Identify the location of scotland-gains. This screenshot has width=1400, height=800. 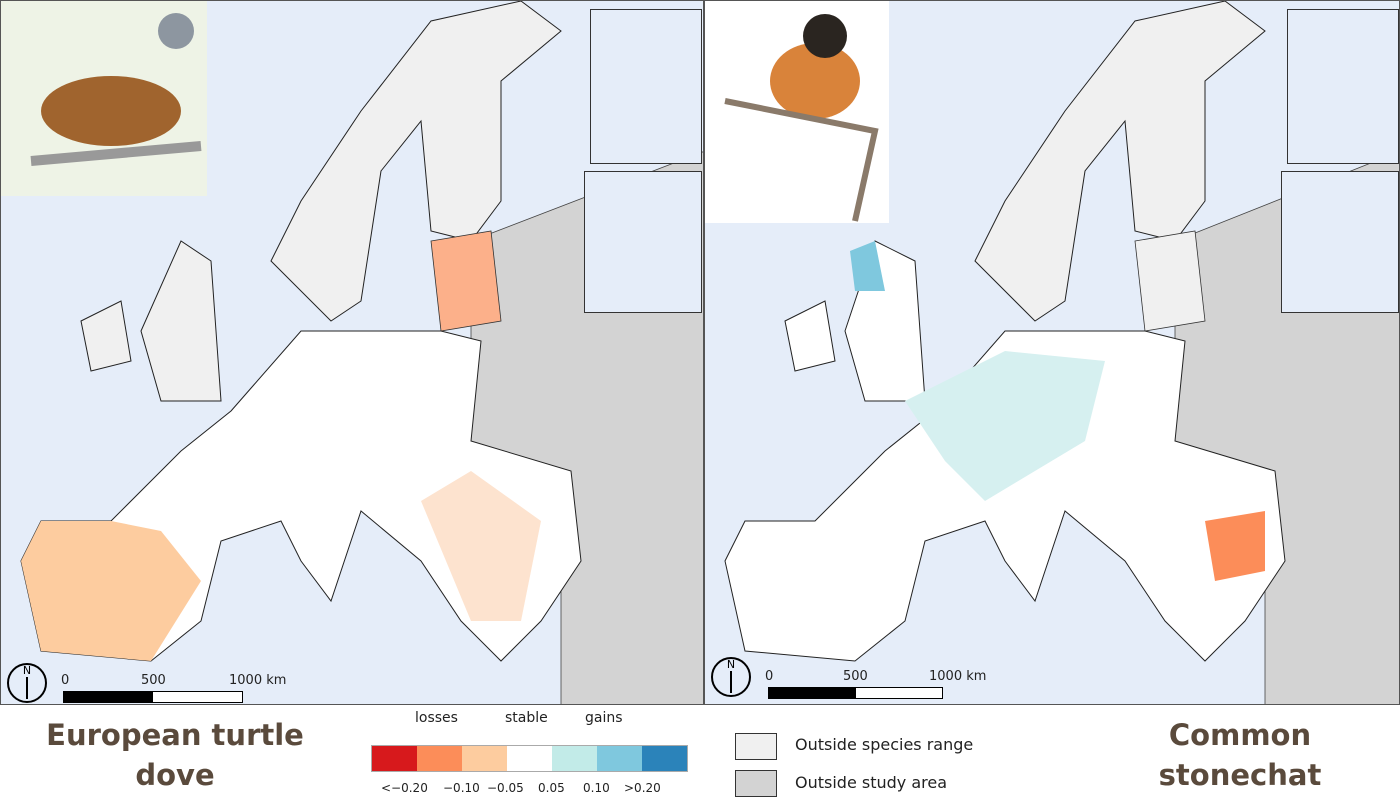
(867, 266).